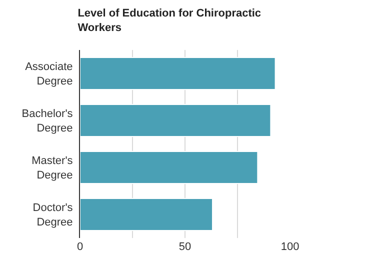 This screenshot has height=278, width=370. Describe the element at coordinates (49, 74) in the screenshot. I see `y-tick-label: Associate Degree` at that location.